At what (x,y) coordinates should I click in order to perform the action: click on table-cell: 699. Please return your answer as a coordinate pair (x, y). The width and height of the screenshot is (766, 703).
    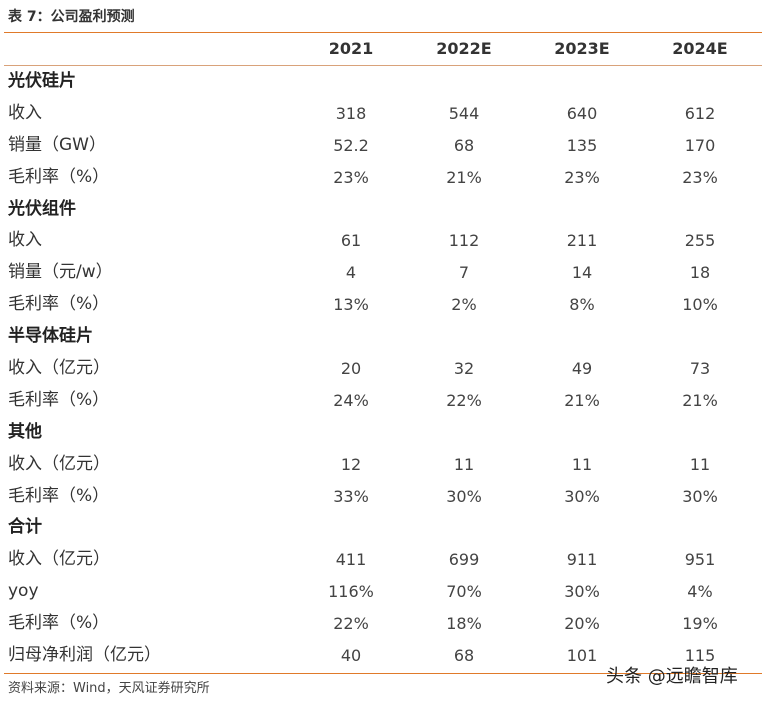
    Looking at the image, I should click on (464, 560).